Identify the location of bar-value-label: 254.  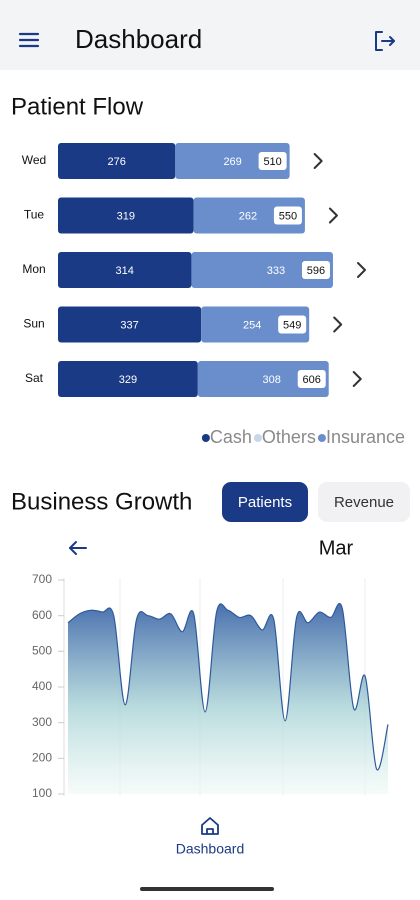
(252, 325).